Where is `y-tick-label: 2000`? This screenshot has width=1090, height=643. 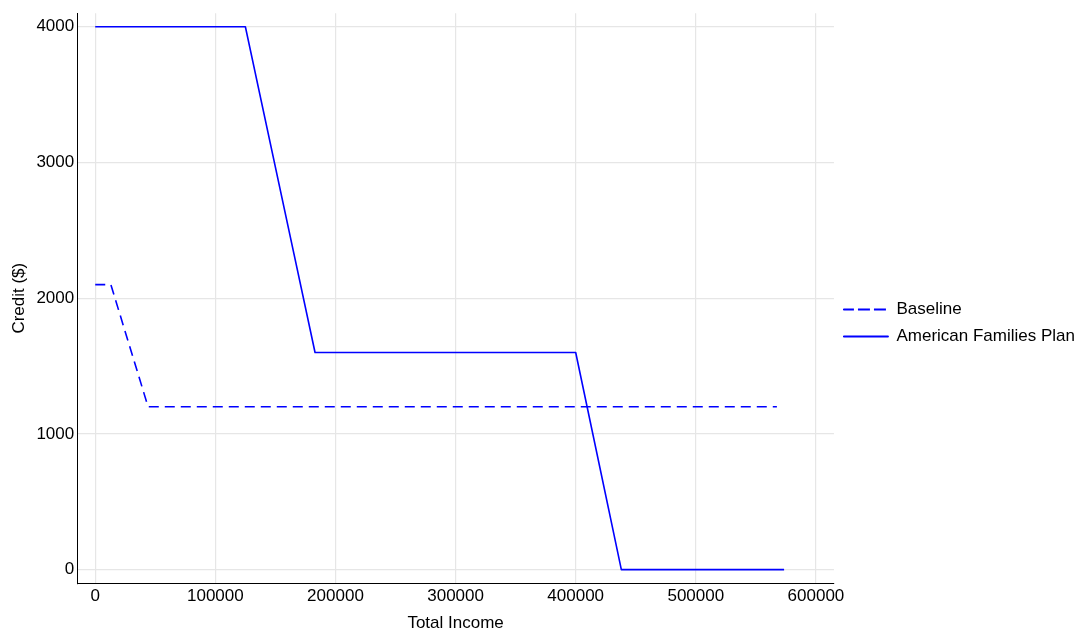
y-tick-label: 2000 is located at coordinates (55, 297).